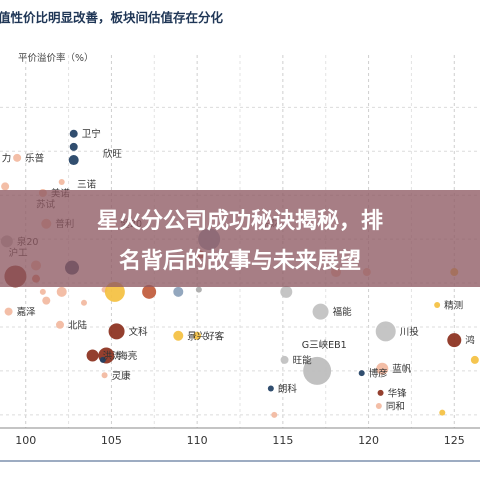 The height and width of the screenshot is (480, 480). What do you see at coordinates (395, 407) in the screenshot?
I see `point-label-56: 同和` at bounding box center [395, 407].